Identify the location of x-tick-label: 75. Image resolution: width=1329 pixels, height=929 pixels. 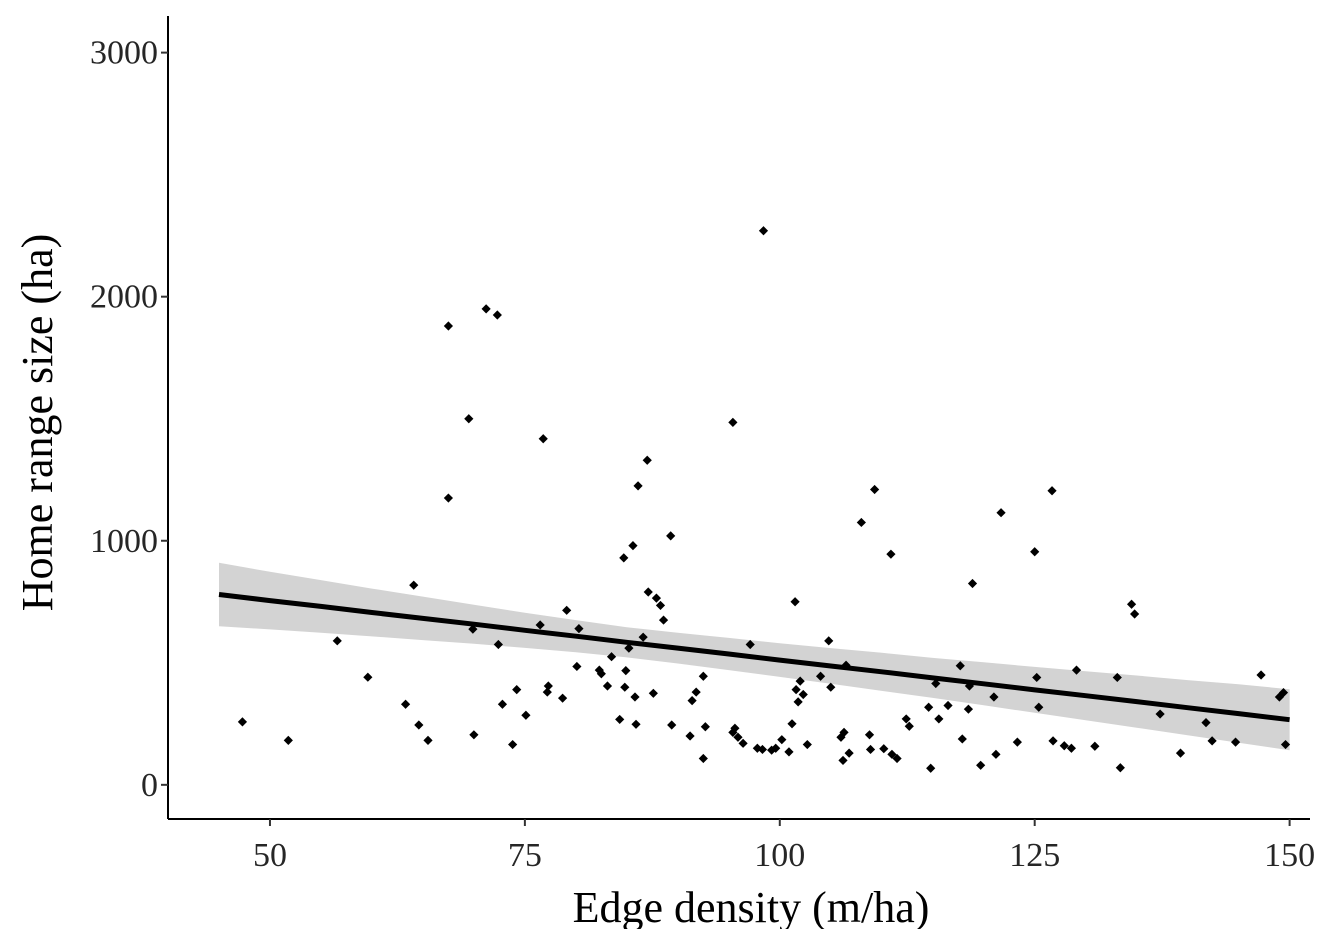
(525, 855).